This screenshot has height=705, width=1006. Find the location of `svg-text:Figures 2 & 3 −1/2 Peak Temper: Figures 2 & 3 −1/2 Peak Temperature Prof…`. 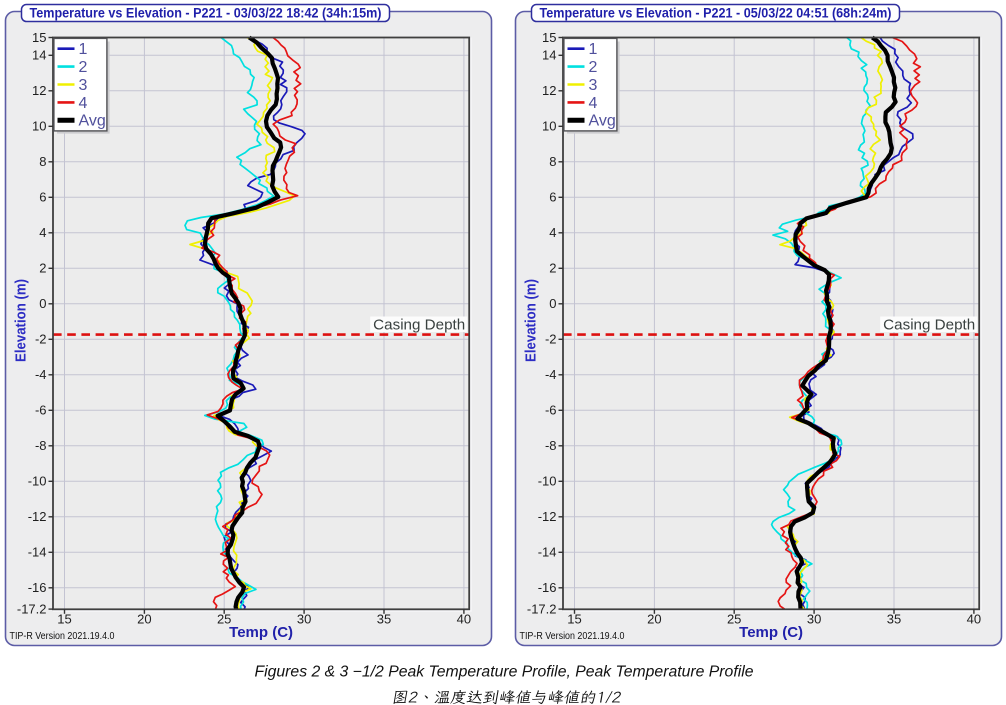

svg-text:Figures 2 & 3 −1/2 Peak Temper: Figures 2 & 3 −1/2 Peak Temperature Prof… is located at coordinates (504, 672).